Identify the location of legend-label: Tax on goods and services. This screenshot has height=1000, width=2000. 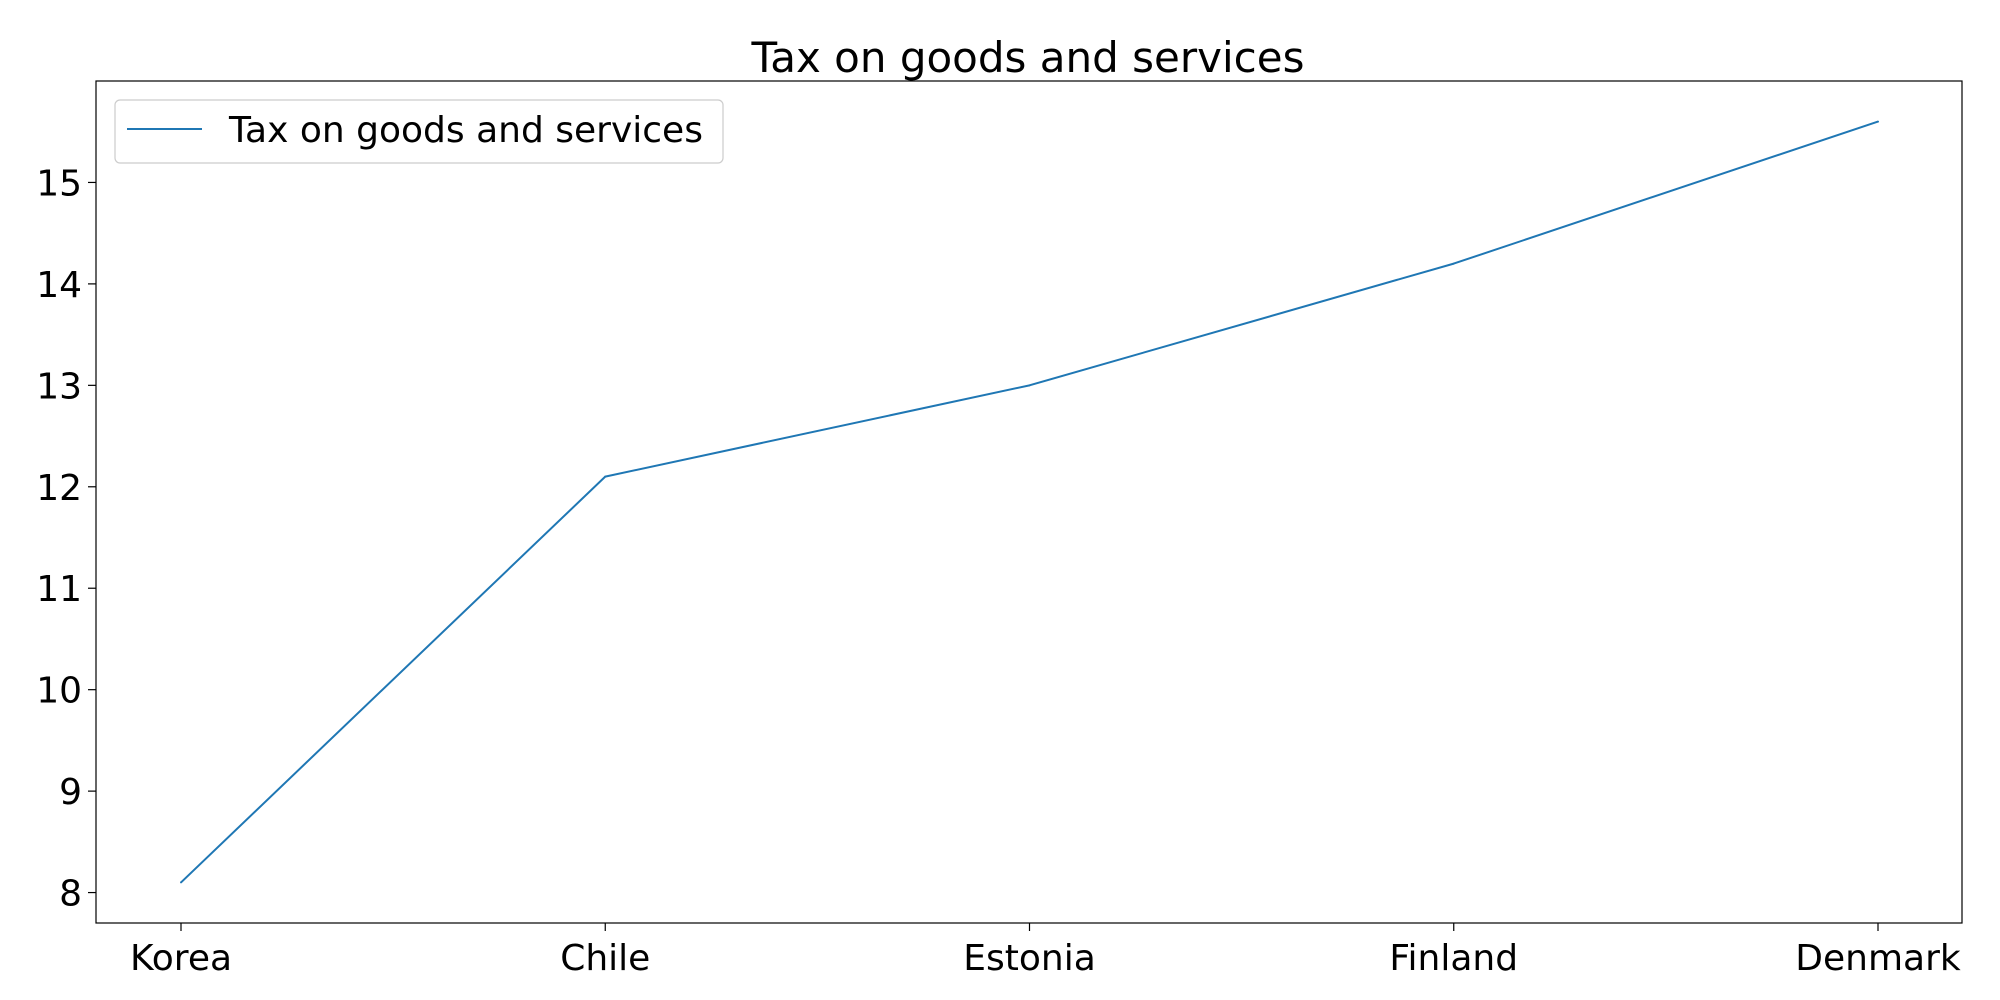
(465, 130).